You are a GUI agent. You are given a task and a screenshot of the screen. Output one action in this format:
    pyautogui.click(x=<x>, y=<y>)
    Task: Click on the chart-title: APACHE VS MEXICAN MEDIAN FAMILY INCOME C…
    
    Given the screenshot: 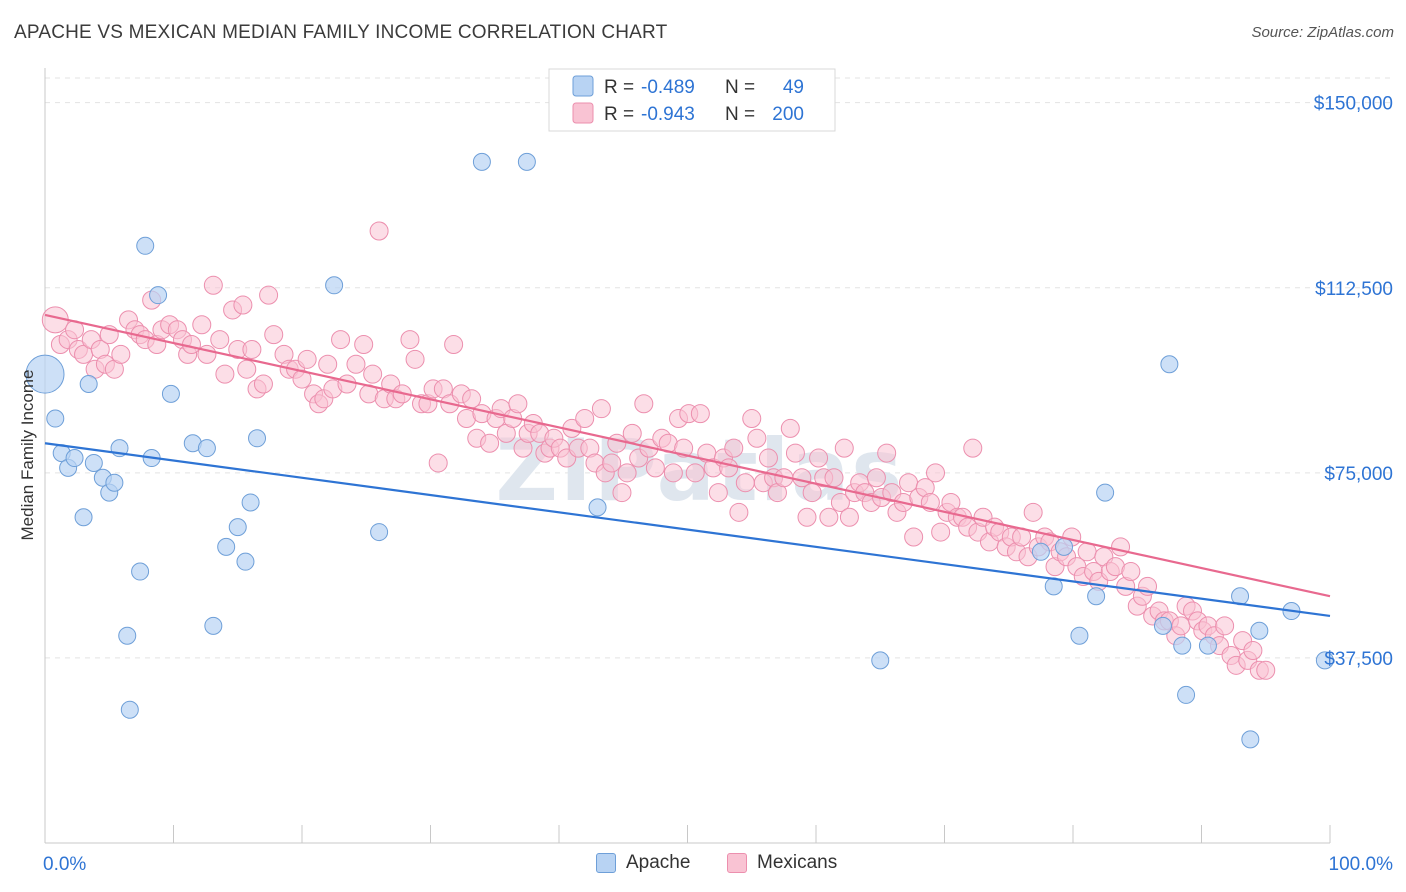 What is the action you would take?
    pyautogui.click(x=341, y=32)
    